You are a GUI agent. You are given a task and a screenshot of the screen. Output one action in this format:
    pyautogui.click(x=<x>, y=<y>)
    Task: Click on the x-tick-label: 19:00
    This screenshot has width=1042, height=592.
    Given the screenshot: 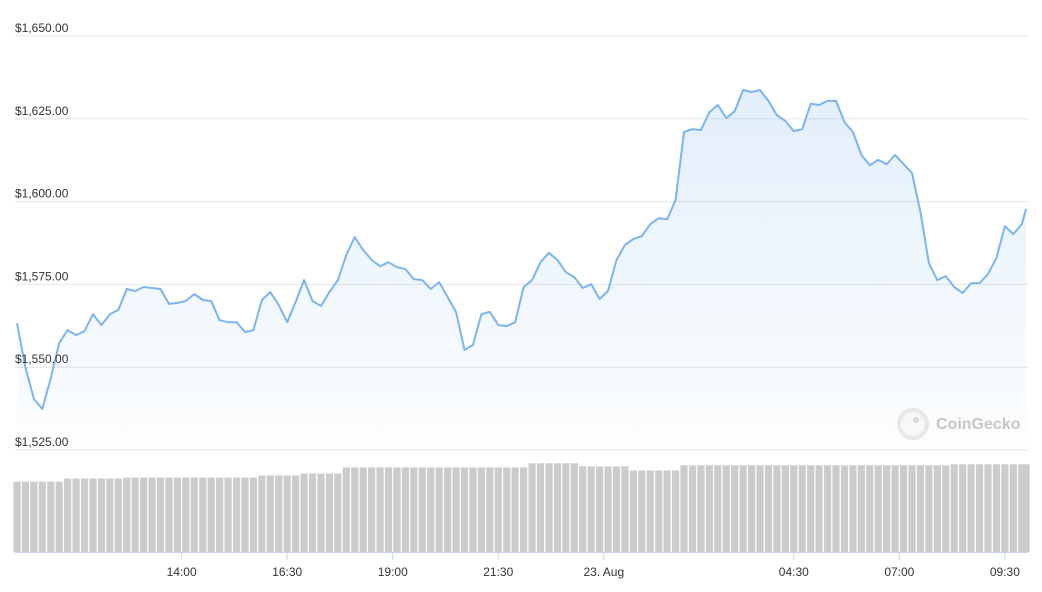 What is the action you would take?
    pyautogui.click(x=393, y=572)
    